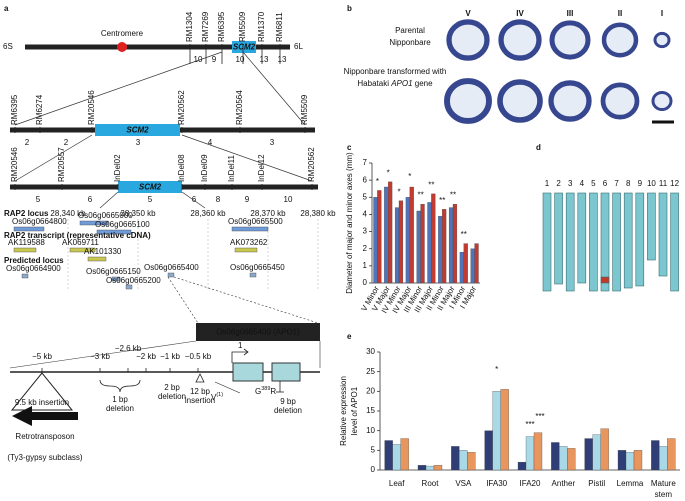 This screenshot has height=501, width=685. Describe the element at coordinates (395, 83) in the screenshot. I see `row-label: Habataki APO1 gene` at that location.